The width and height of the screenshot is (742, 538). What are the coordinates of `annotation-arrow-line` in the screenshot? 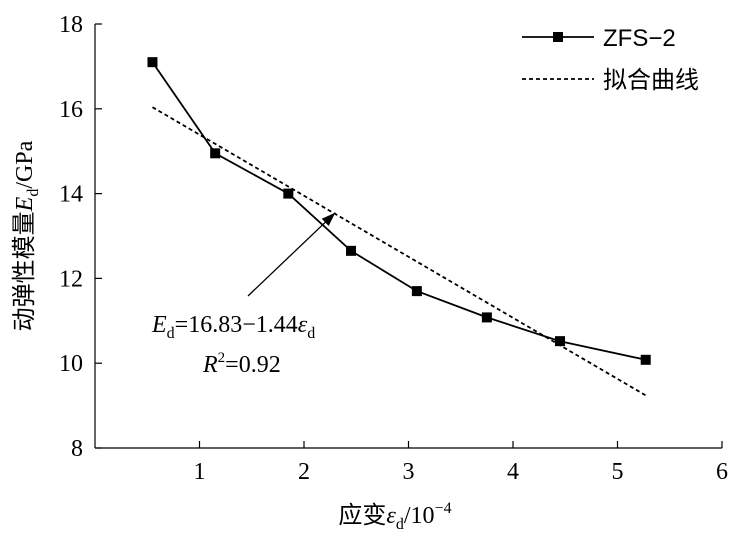 It's located at (291, 254).